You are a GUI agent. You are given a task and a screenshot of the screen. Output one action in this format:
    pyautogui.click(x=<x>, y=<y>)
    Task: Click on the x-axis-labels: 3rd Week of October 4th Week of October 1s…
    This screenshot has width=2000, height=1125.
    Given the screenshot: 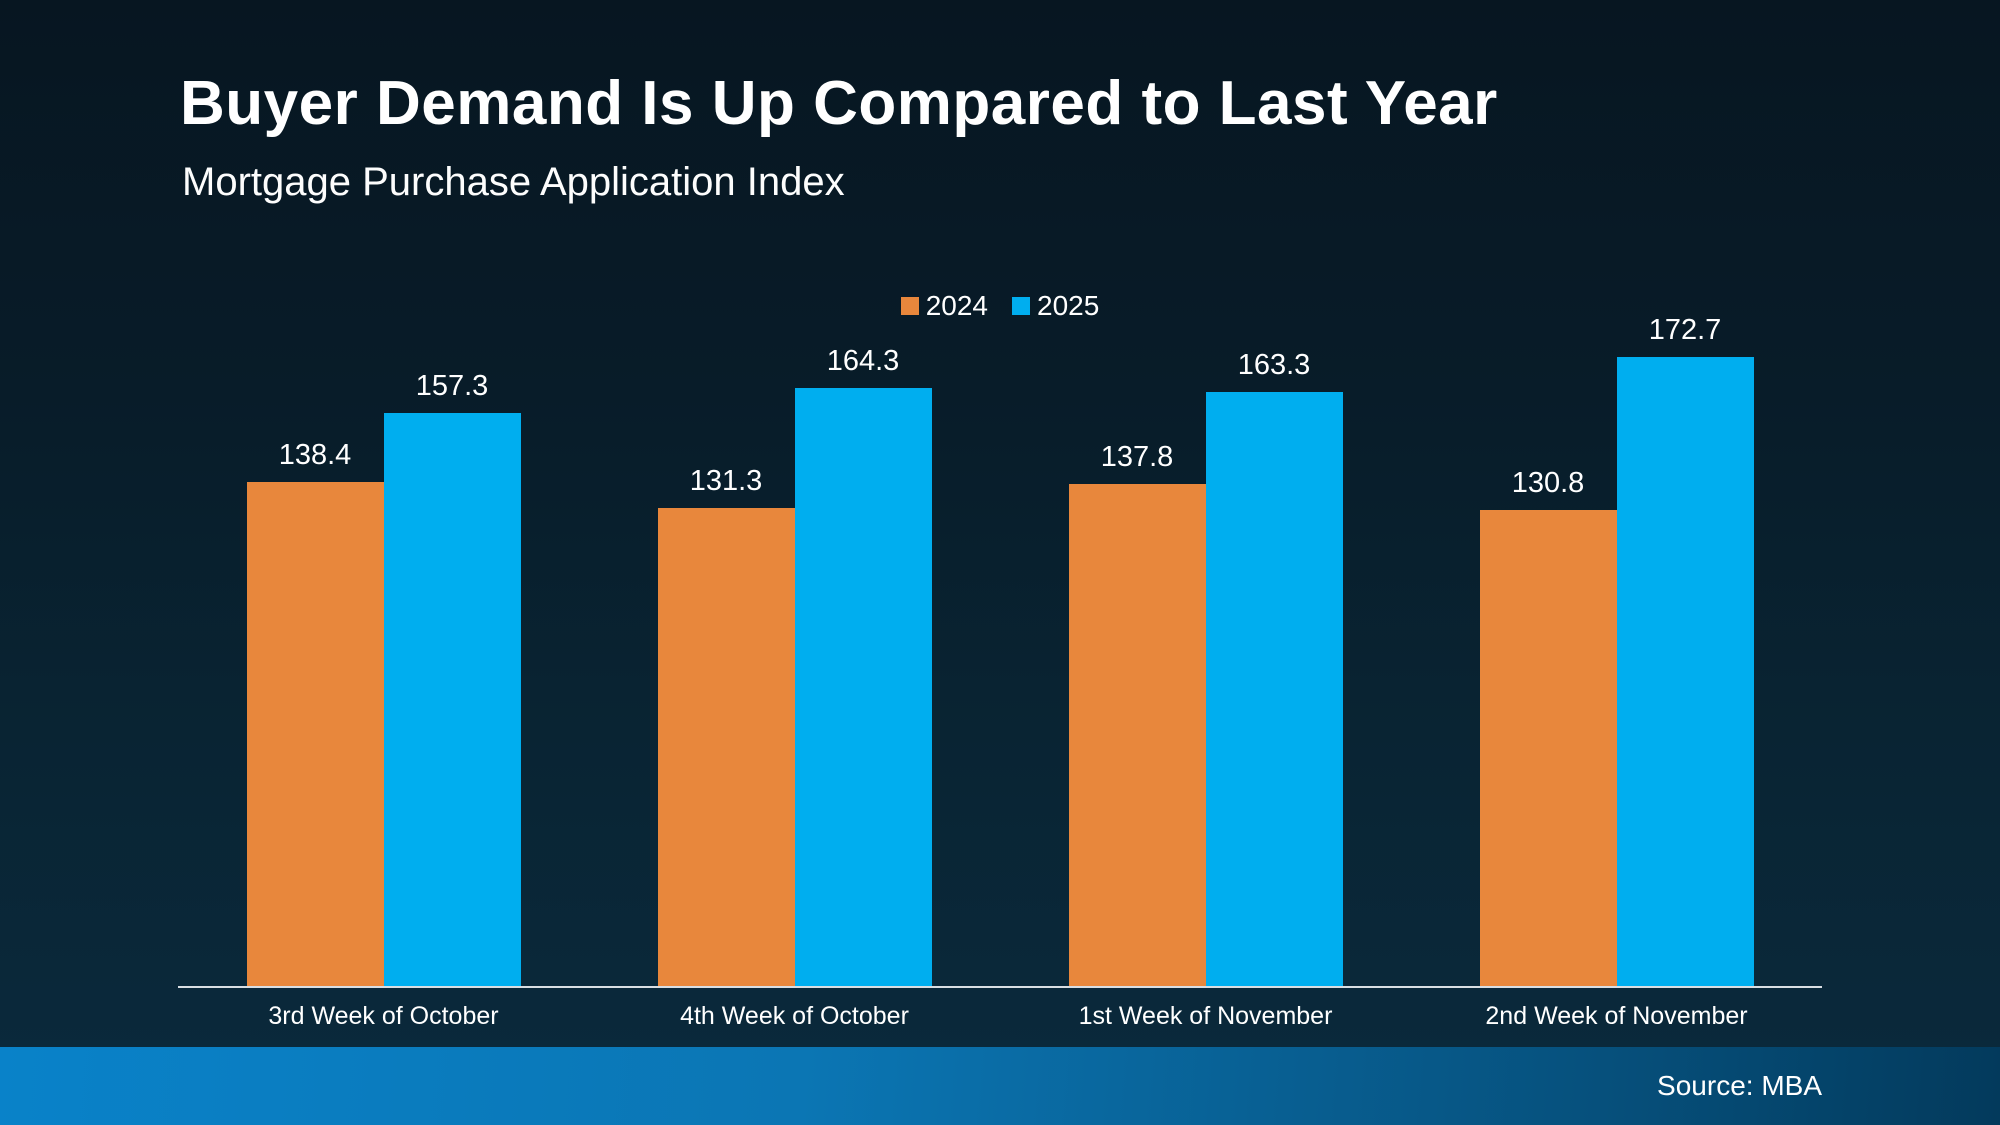 What is the action you would take?
    pyautogui.click(x=1000, y=1016)
    